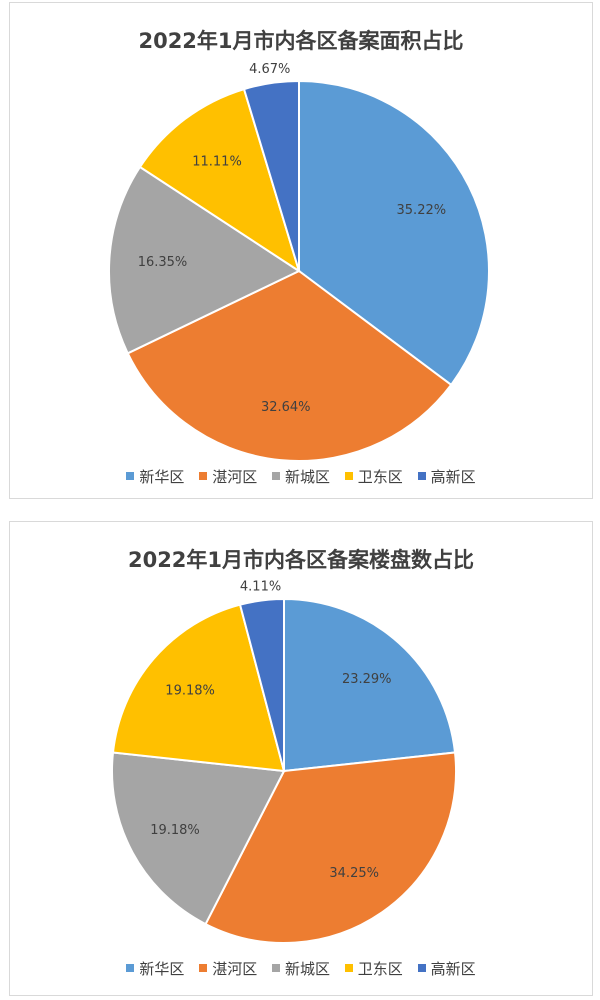 This screenshot has height=1000, width=600. Describe the element at coordinates (354, 873) in the screenshot. I see `data-label-zhanhe: 34.25%` at that location.